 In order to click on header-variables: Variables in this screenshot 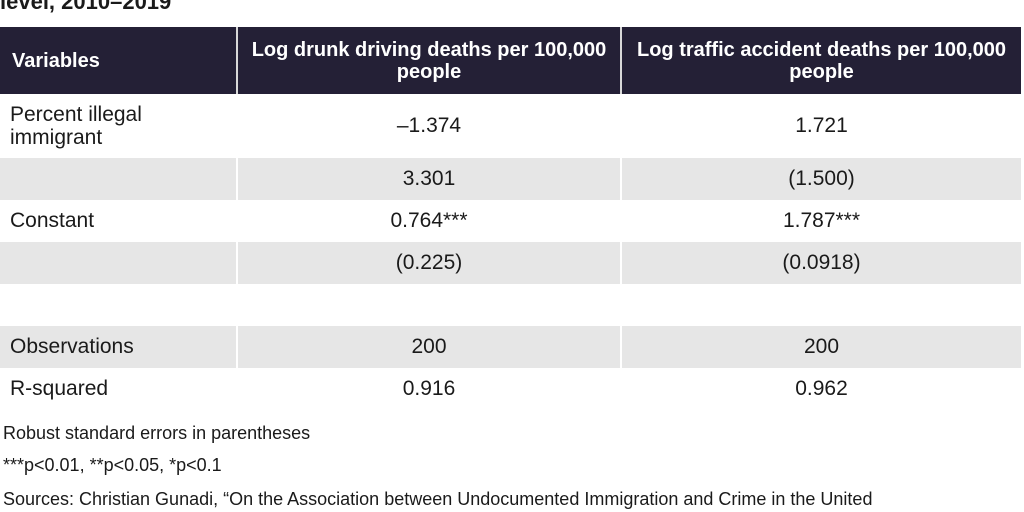, I will do `click(56, 60)`.